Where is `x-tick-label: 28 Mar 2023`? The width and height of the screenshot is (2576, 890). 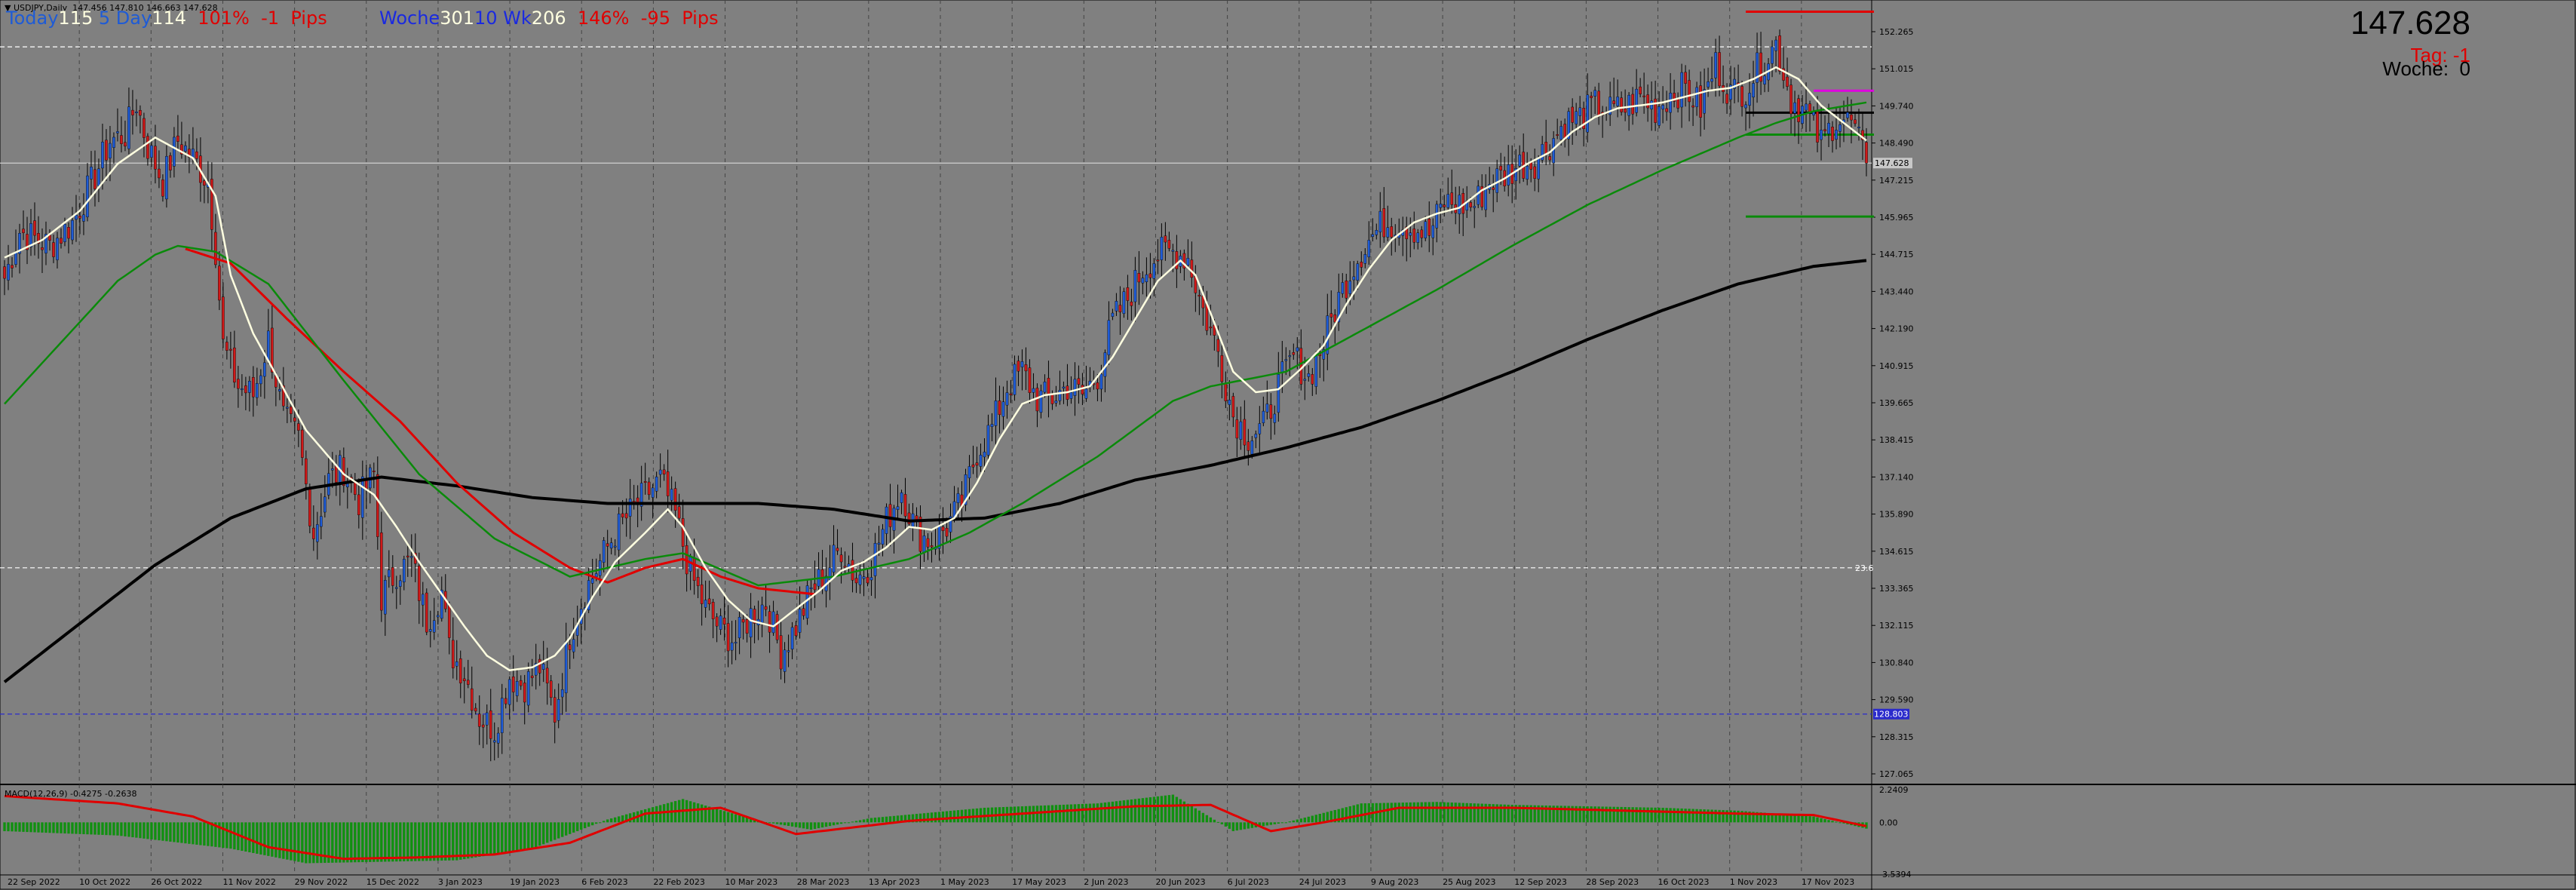
x-tick-label: 28 Mar 2023 is located at coordinates (823, 882).